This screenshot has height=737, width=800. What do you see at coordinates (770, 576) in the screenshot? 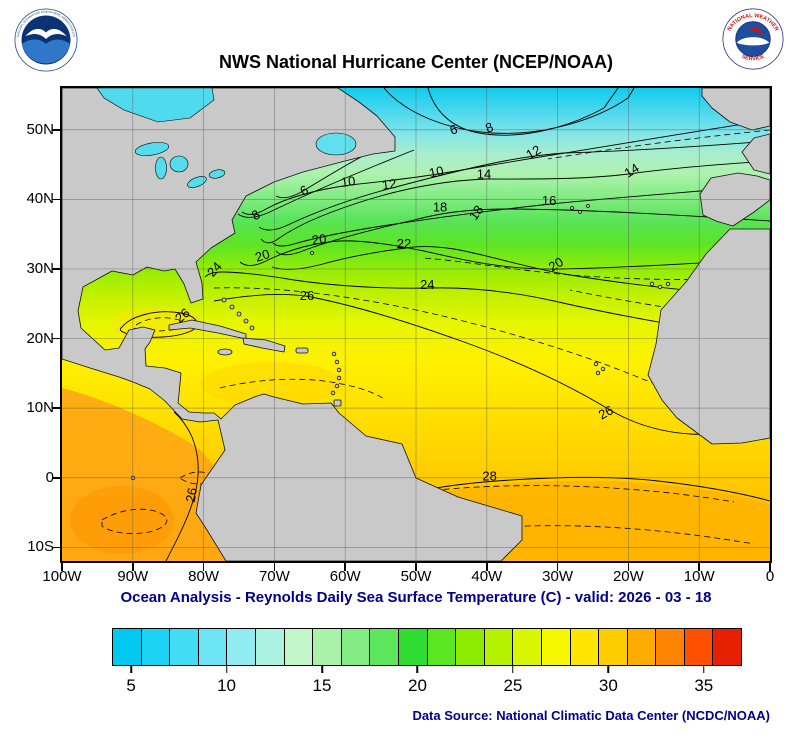
I see `lon-tick-label: 0` at bounding box center [770, 576].